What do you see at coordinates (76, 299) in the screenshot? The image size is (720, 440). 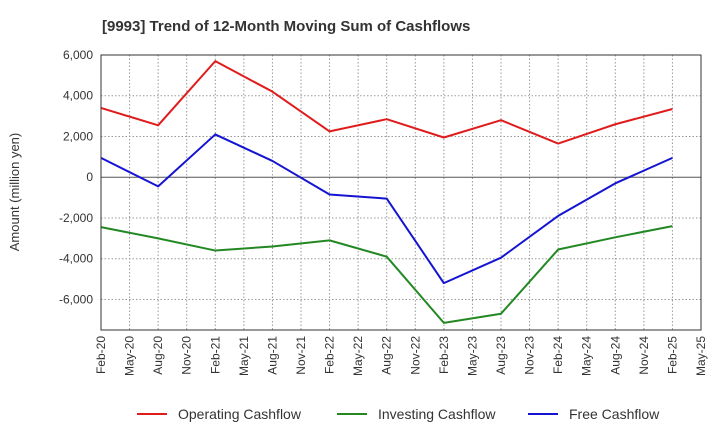 I see `y-tick-label: -6,000` at bounding box center [76, 299].